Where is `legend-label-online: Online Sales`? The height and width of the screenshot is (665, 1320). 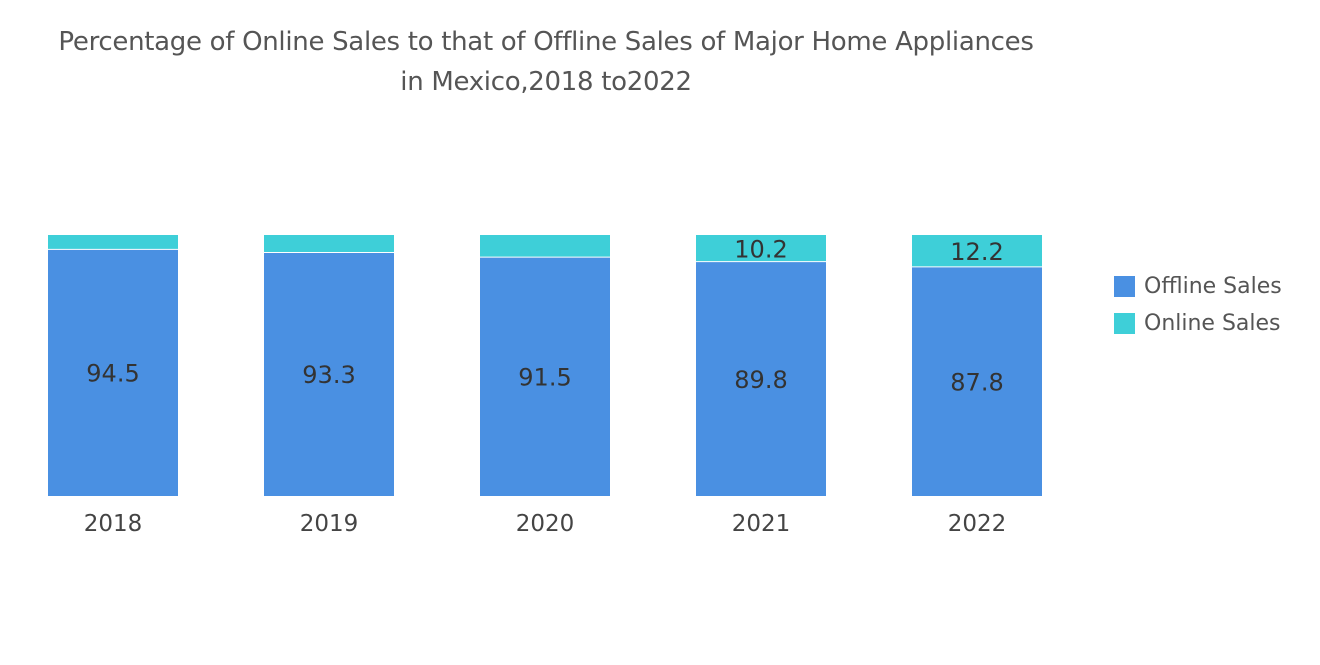
legend-label-online: Online Sales is located at coordinates (1212, 323).